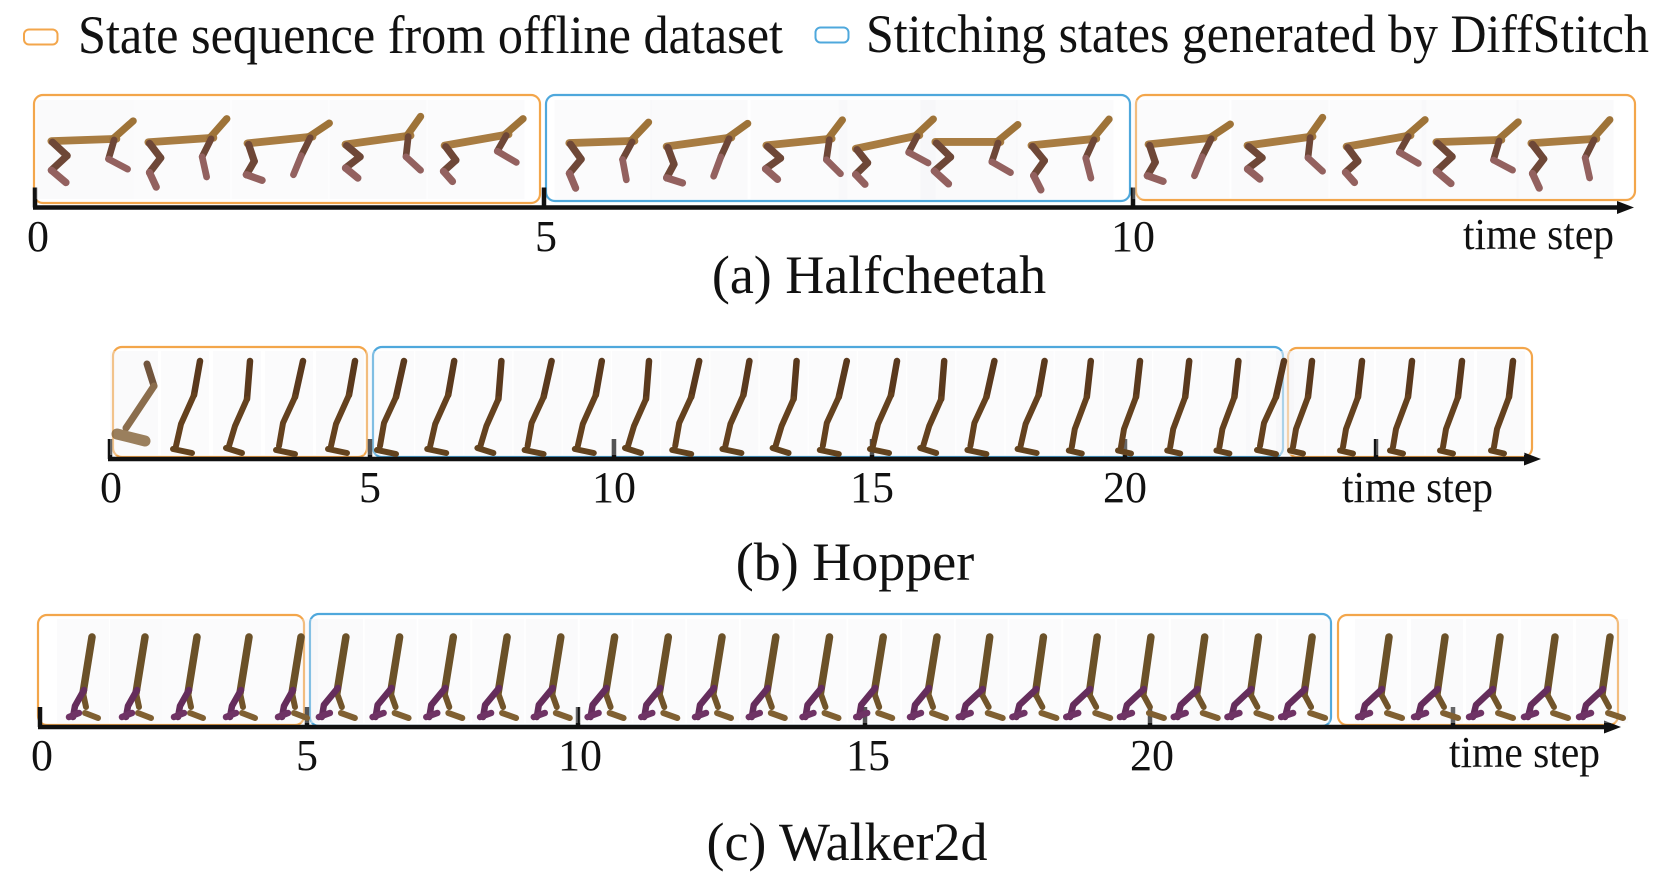 The image size is (1661, 890). What do you see at coordinates (1257, 34) in the screenshot?
I see `svg-text:Stitching states generated by: Stitching states generated by DiffStitch` at bounding box center [1257, 34].